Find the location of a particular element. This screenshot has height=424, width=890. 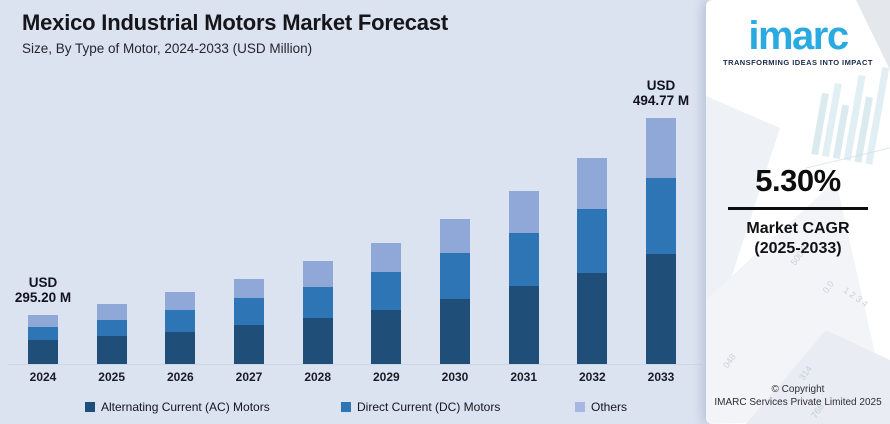

x-axis-label-2029: 2029 is located at coordinates (386, 377).